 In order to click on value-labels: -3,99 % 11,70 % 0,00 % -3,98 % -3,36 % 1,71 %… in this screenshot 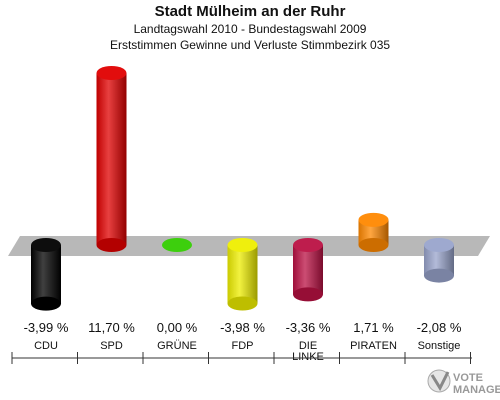, I will do `click(243, 327)`.